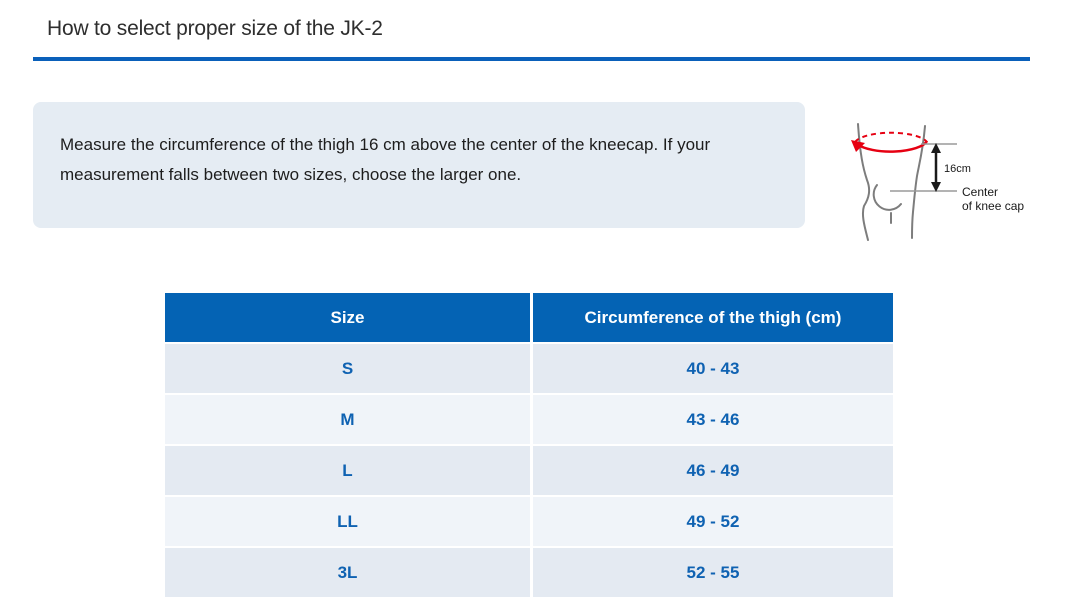 Image resolution: width=1081 pixels, height=611 pixels. I want to click on circumference-cell: 43 - 46, so click(713, 419).